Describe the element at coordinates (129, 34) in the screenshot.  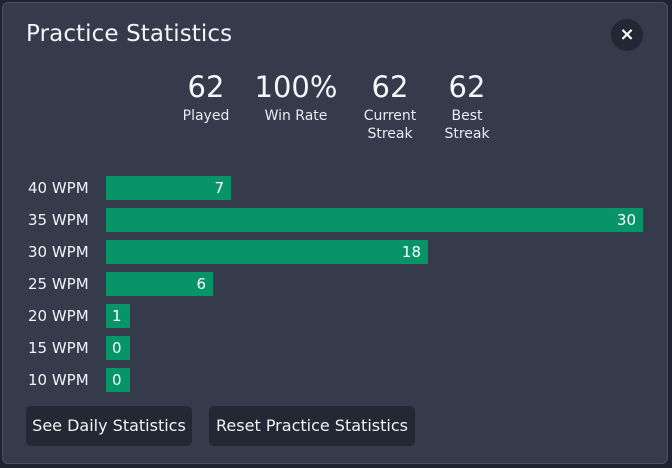
I see `dialog-title: Practice Statistics` at that location.